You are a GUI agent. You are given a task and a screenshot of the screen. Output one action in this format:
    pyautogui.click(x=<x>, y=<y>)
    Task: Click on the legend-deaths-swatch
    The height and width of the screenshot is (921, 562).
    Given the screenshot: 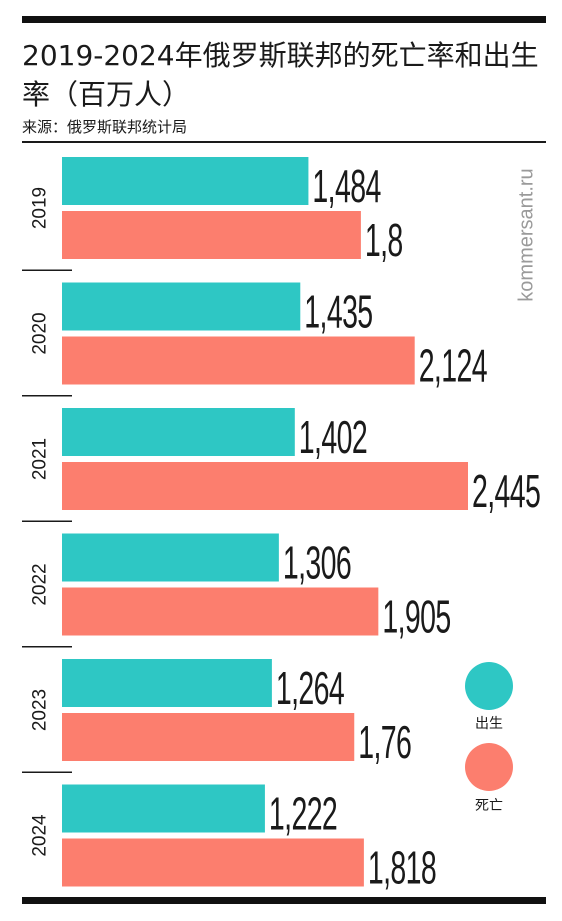 What is the action you would take?
    pyautogui.click(x=489, y=767)
    